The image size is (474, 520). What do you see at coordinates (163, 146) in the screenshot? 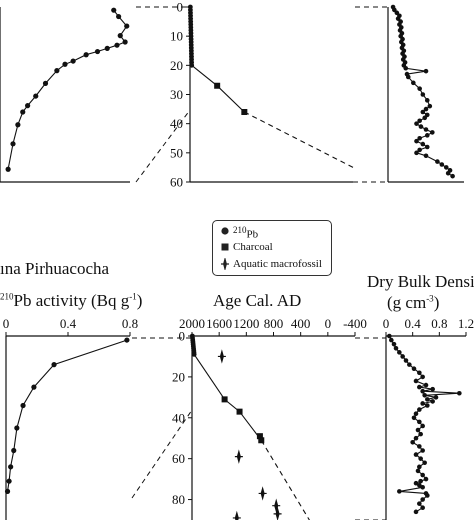
I see `top-connector-lower-left` at bounding box center [163, 146].